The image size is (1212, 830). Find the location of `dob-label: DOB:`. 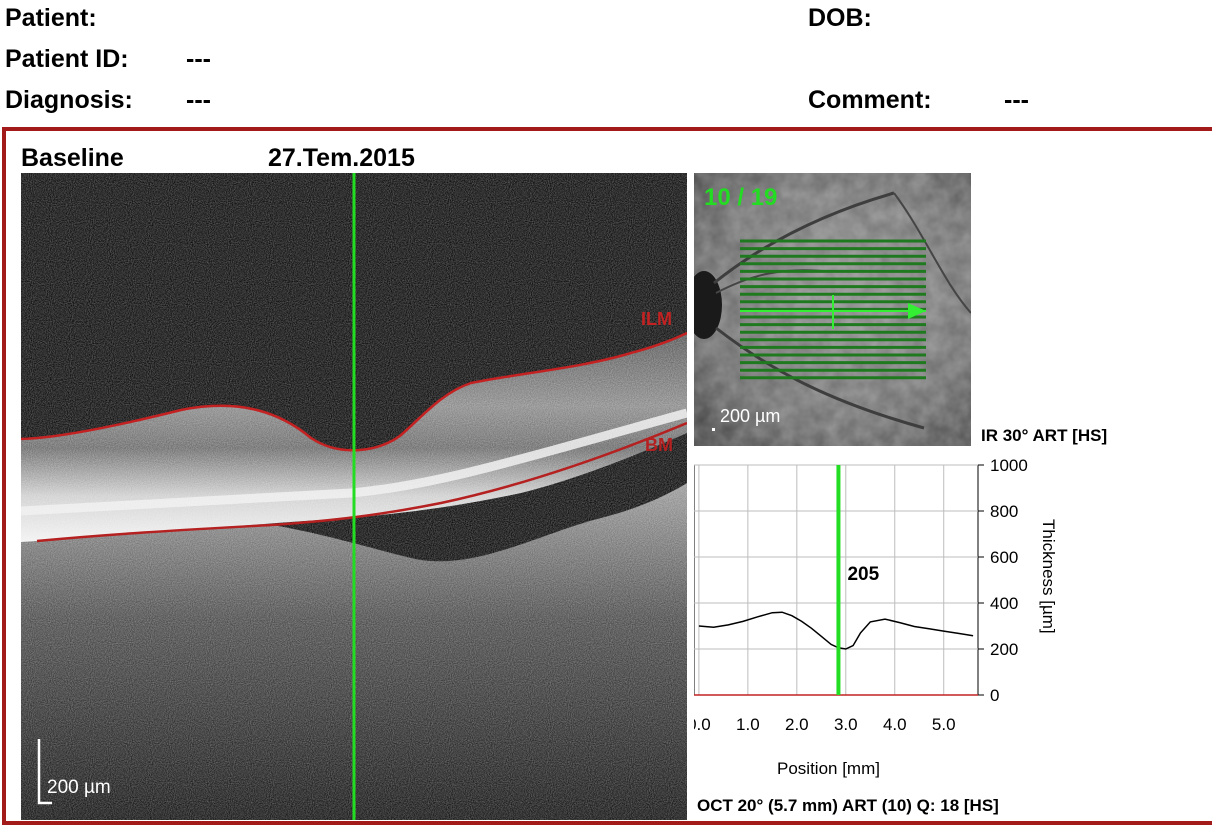

dob-label: DOB: is located at coordinates (840, 18).